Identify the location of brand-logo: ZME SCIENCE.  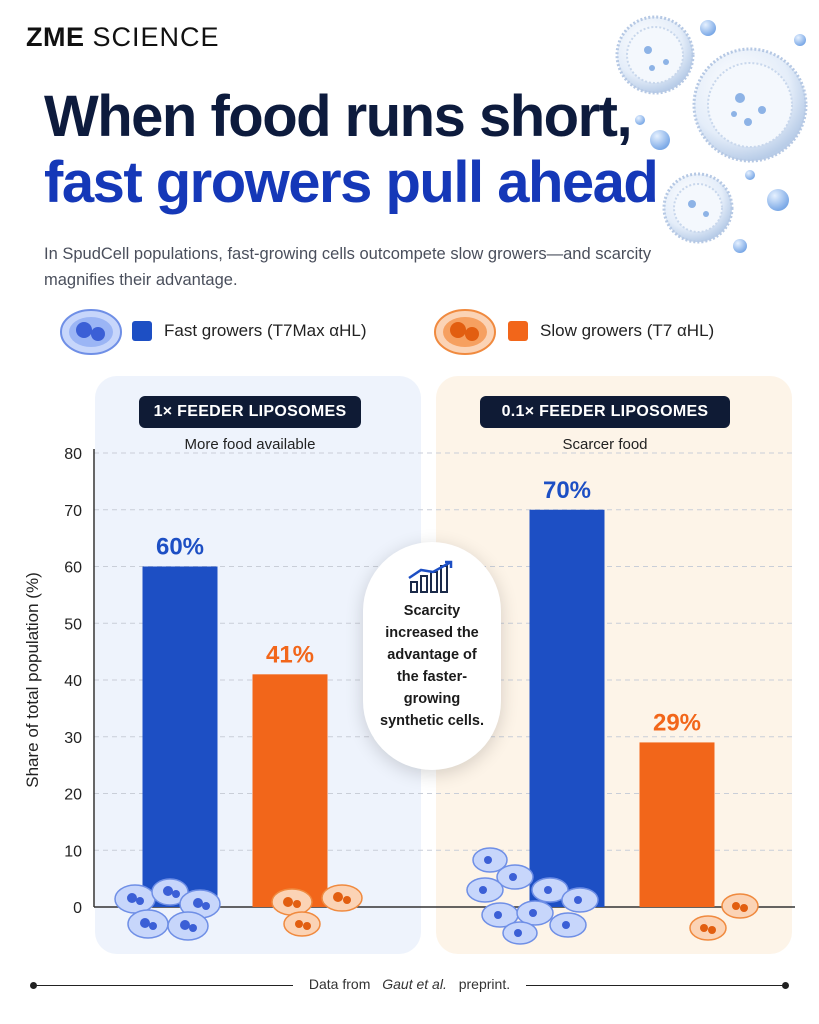
(123, 37).